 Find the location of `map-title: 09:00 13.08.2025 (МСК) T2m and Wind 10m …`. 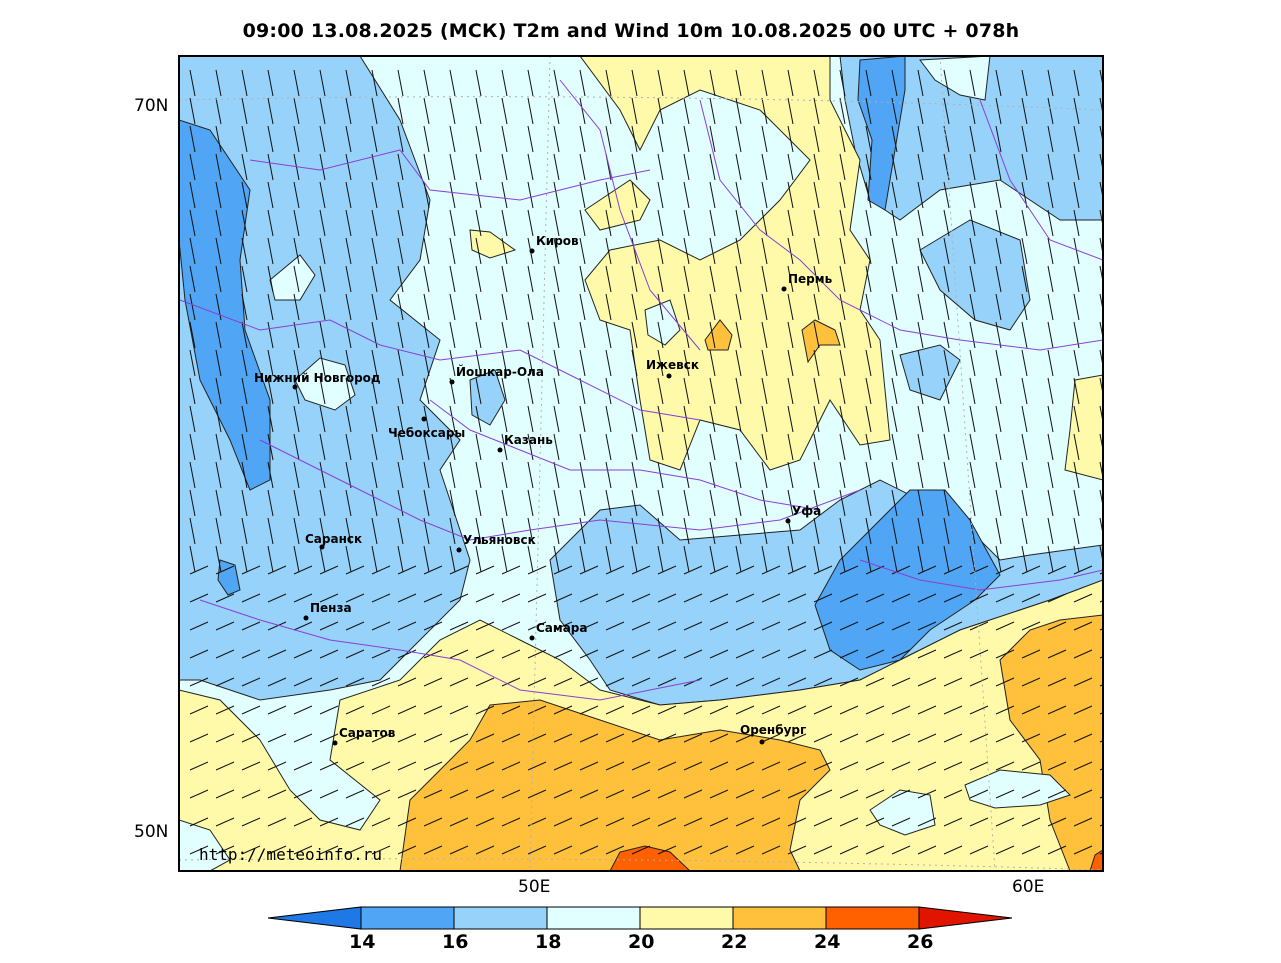

map-title: 09:00 13.08.2025 (МСК) T2m and Wind 10m … is located at coordinates (631, 31).